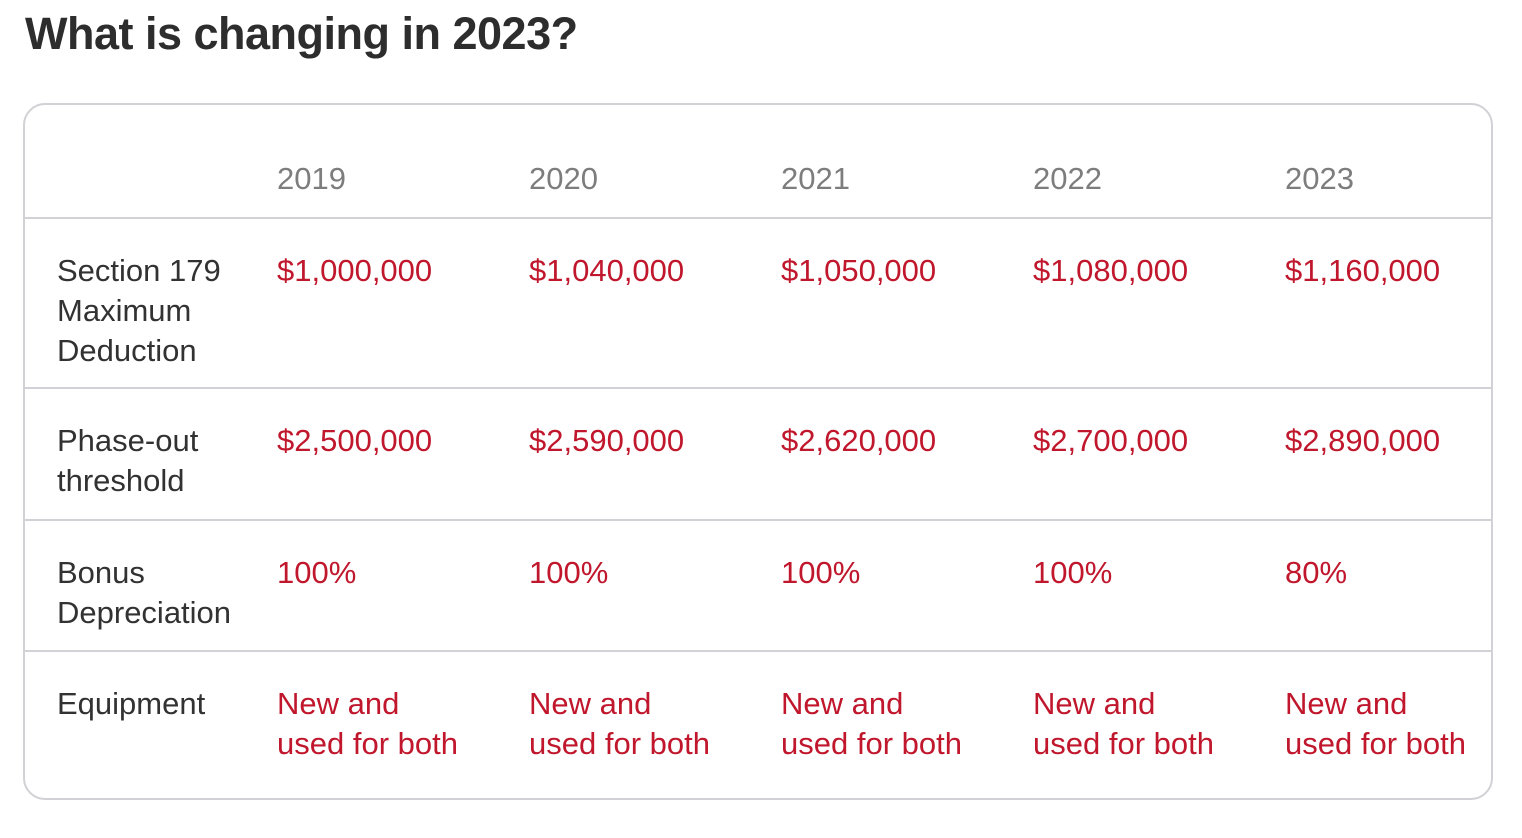  I want to click on table-cell: $1,050,000, so click(859, 270).